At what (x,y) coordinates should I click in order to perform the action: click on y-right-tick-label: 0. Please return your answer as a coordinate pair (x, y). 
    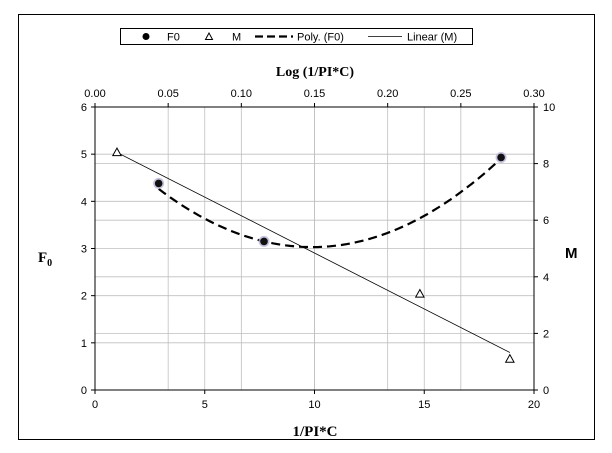
    Looking at the image, I should click on (546, 391).